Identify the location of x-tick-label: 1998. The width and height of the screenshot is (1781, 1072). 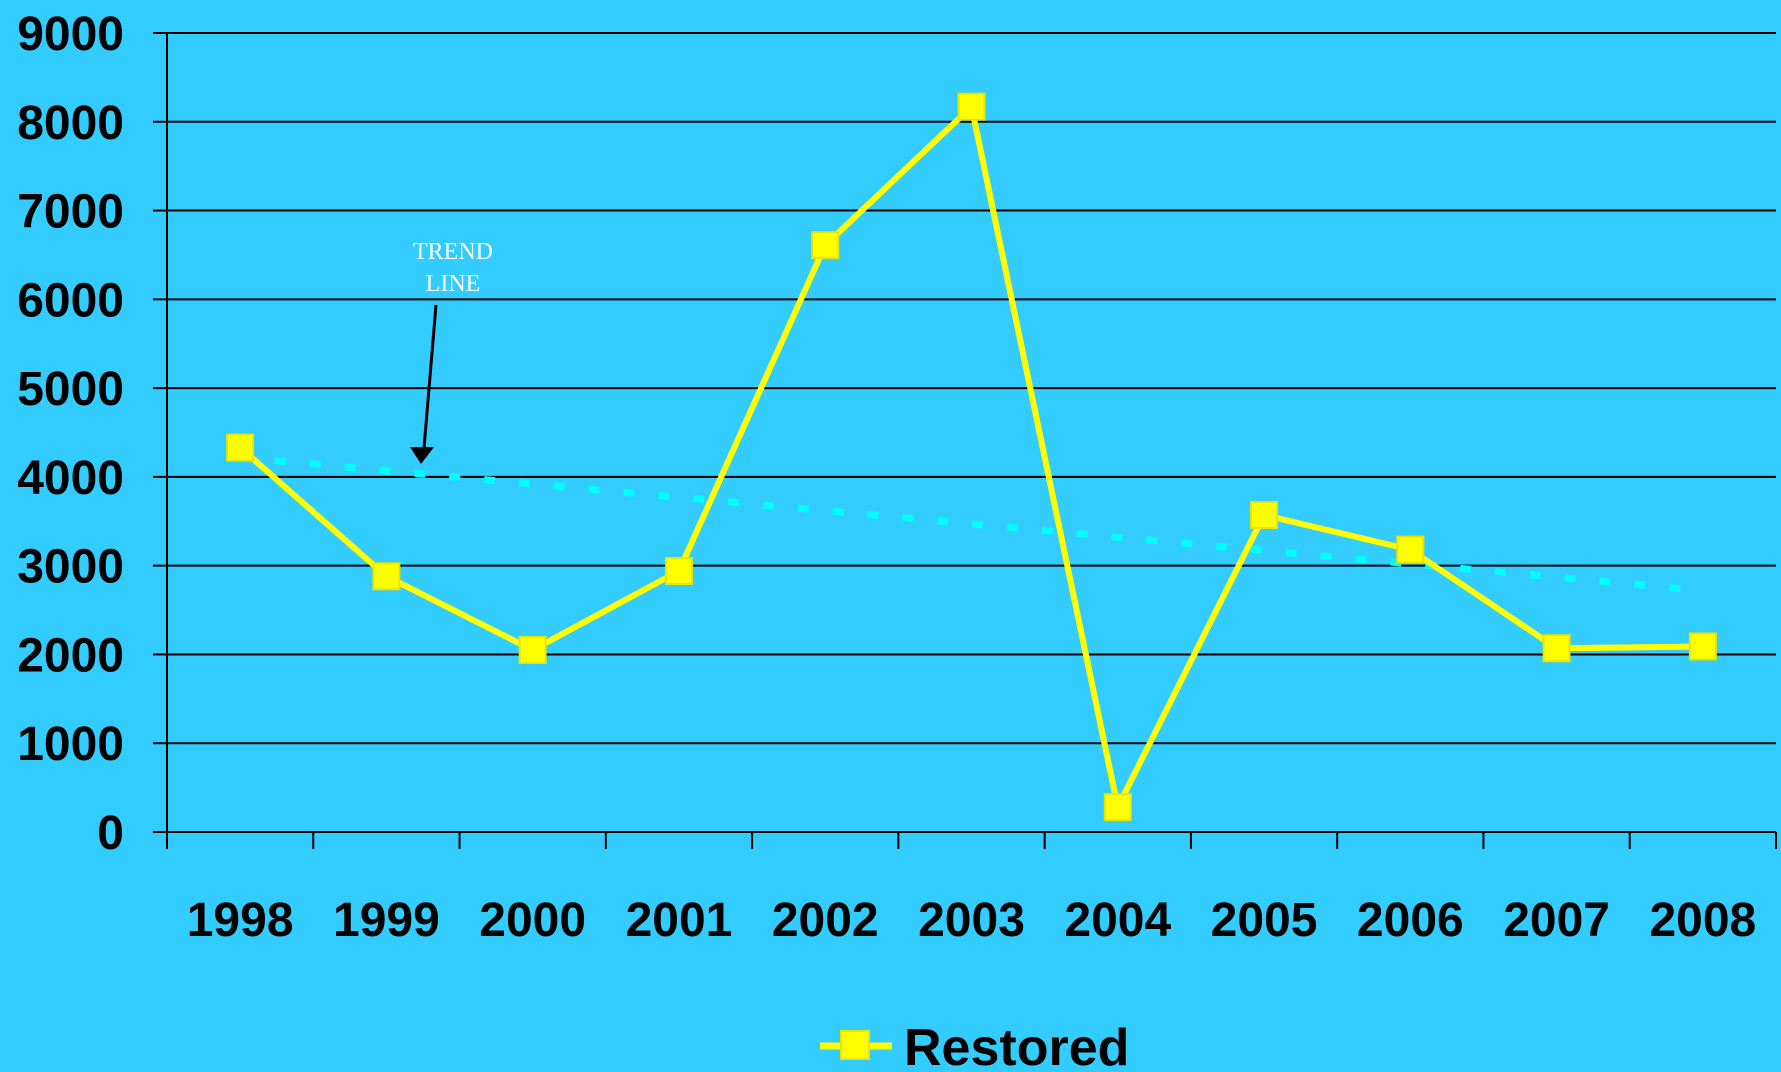
(240, 920).